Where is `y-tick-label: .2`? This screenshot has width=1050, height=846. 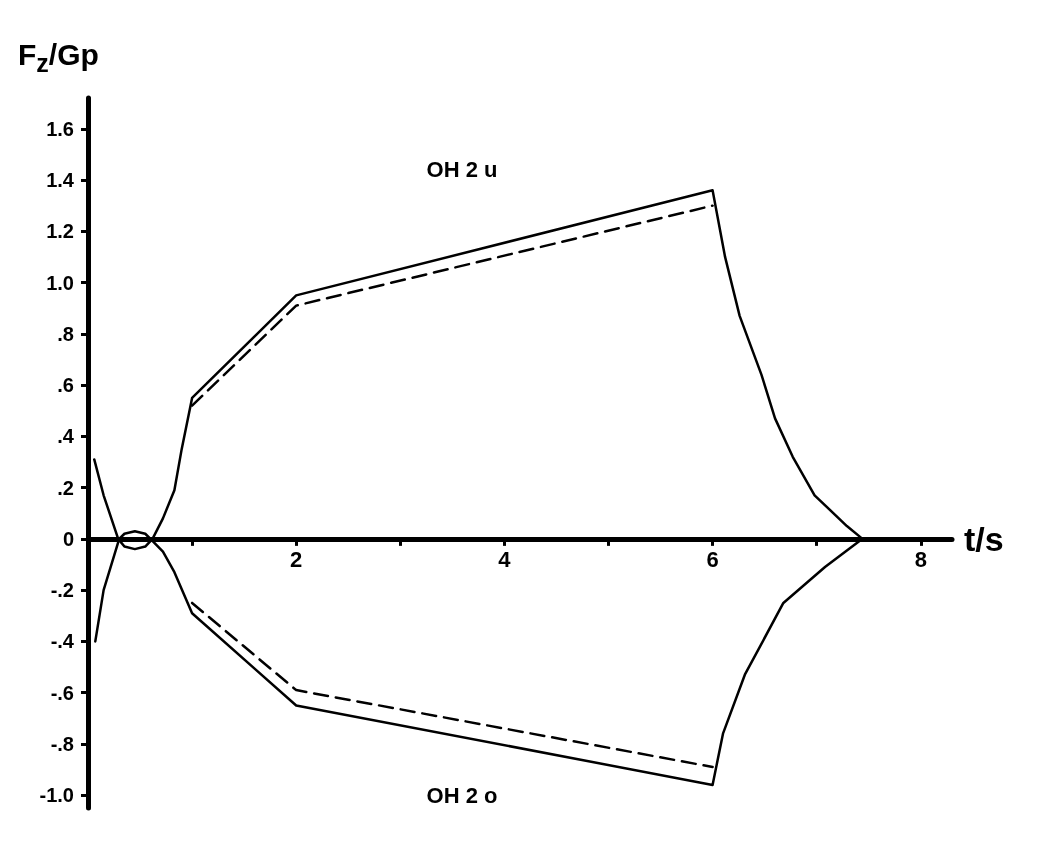 y-tick-label: .2 is located at coordinates (65, 487).